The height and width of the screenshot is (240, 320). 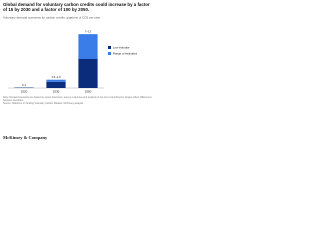 I want to click on legend-label: Low estimate, so click(x=121, y=48).